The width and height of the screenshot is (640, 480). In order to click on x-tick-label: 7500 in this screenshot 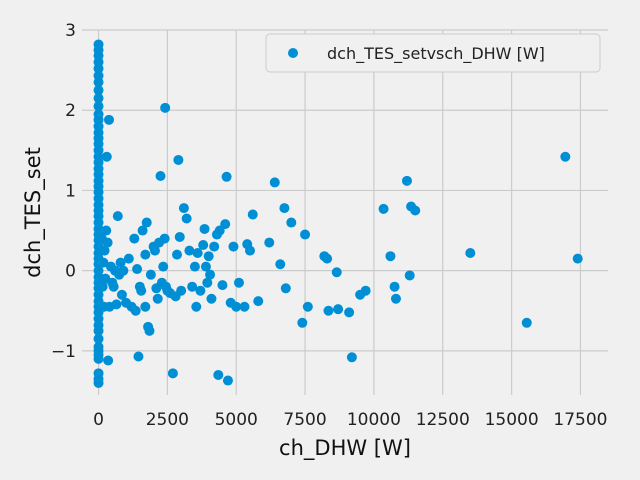, I will do `click(304, 420)`.